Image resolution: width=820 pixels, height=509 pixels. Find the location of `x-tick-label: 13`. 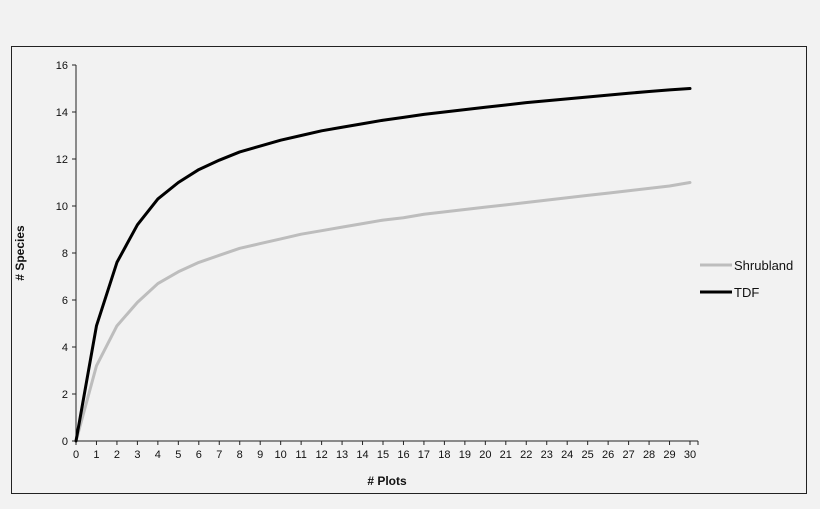

x-tick-label: 13 is located at coordinates (342, 455).